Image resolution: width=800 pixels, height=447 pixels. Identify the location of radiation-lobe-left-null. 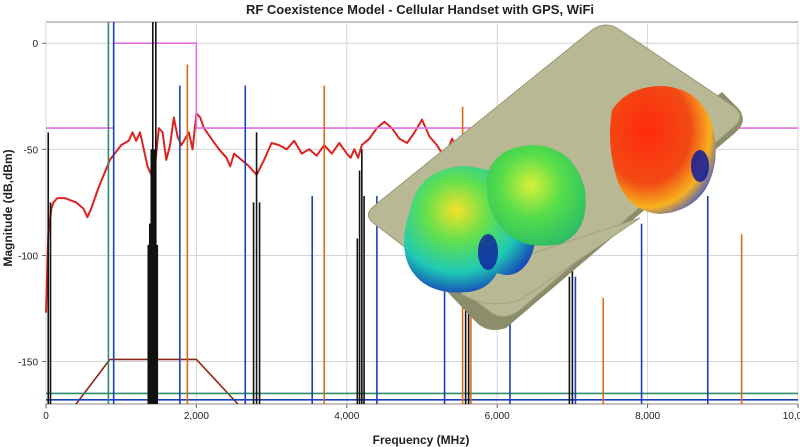
(488, 252).